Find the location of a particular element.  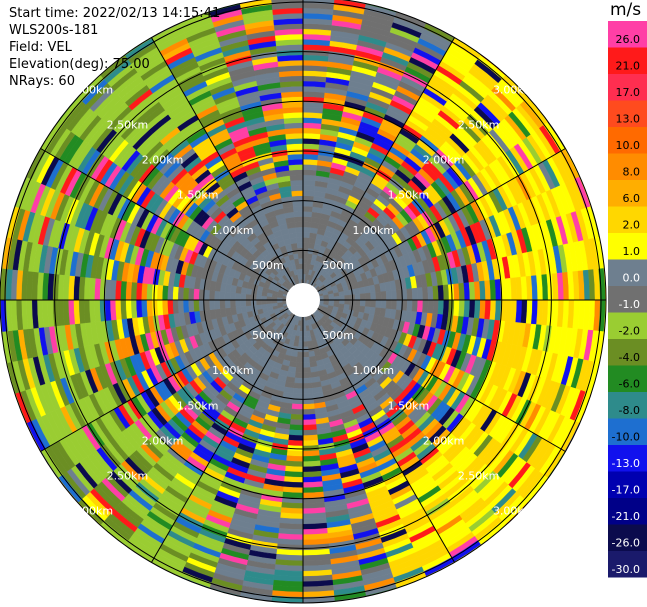

colorbar-tick-label: -21.0 is located at coordinates (626, 516).